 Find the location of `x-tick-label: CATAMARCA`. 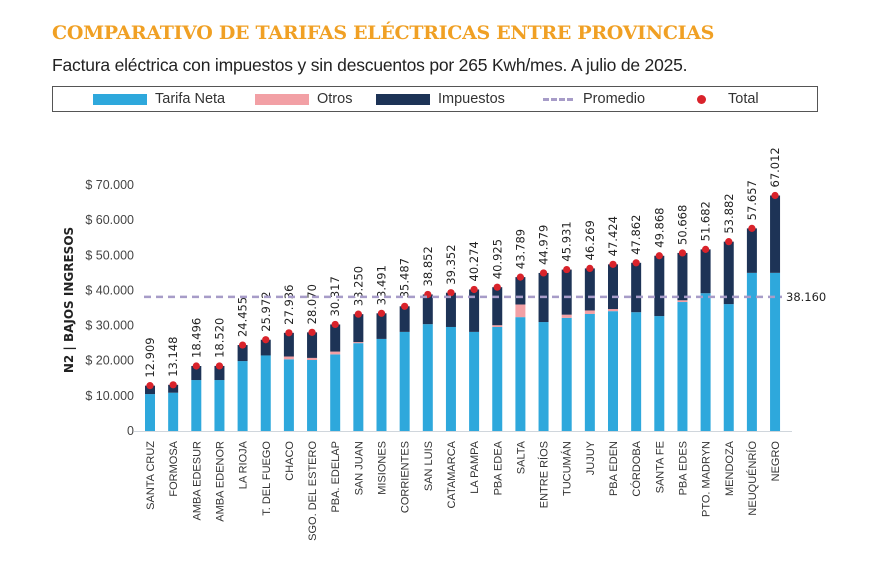

x-tick-label: CATAMARCA is located at coordinates (452, 474).